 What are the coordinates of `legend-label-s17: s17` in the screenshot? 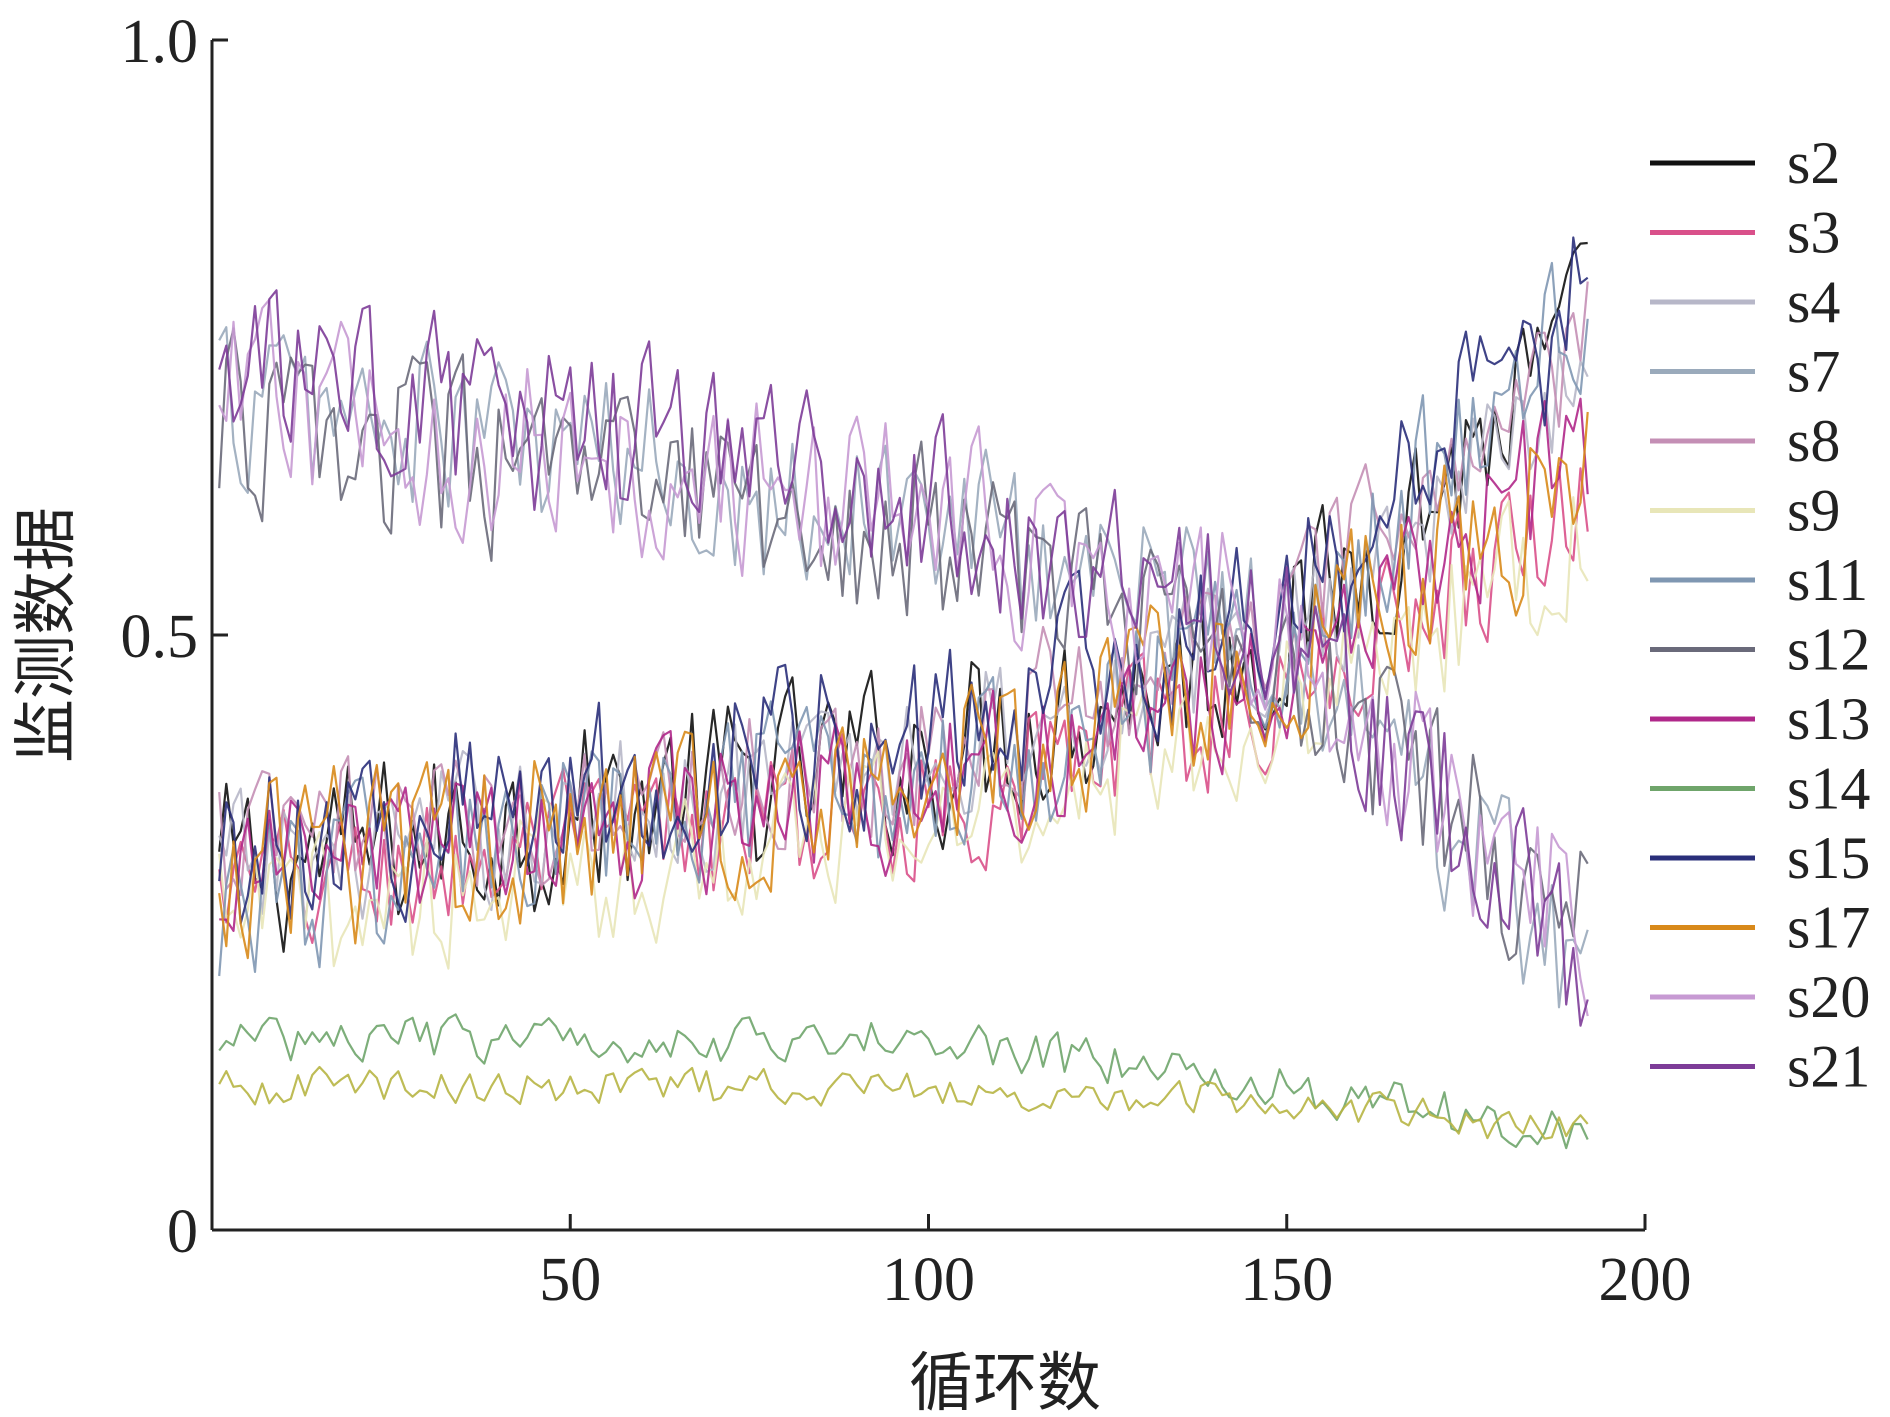 It's located at (1828, 928).